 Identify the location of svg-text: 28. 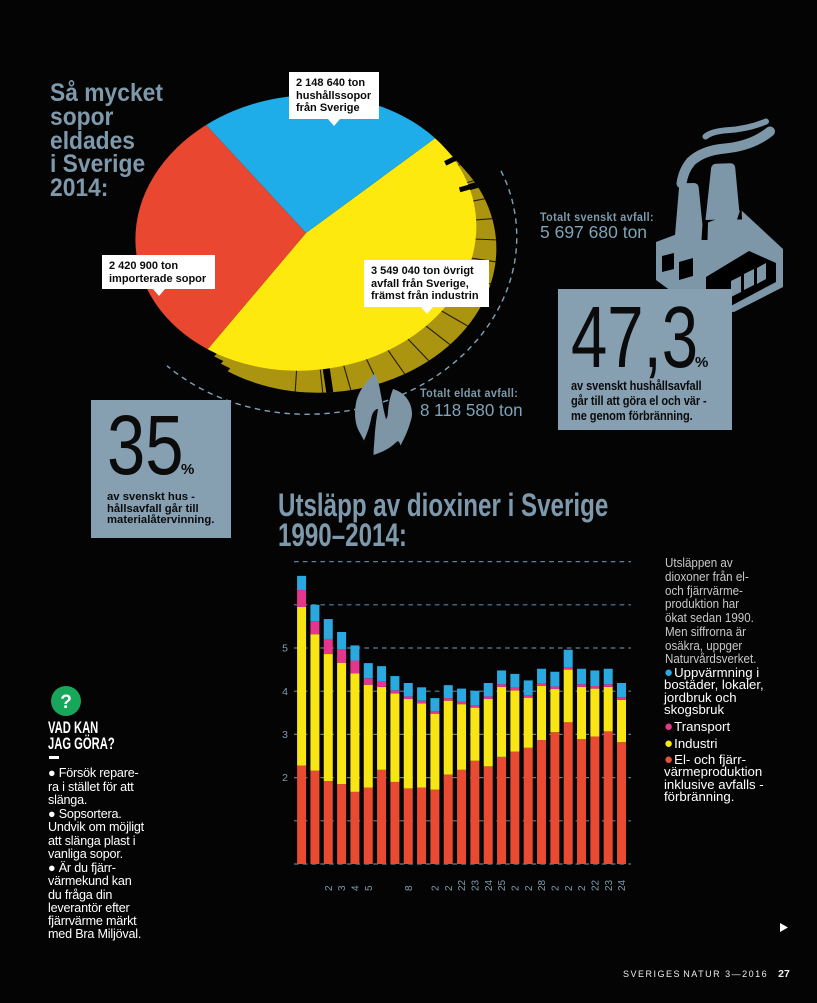
(542, 885).